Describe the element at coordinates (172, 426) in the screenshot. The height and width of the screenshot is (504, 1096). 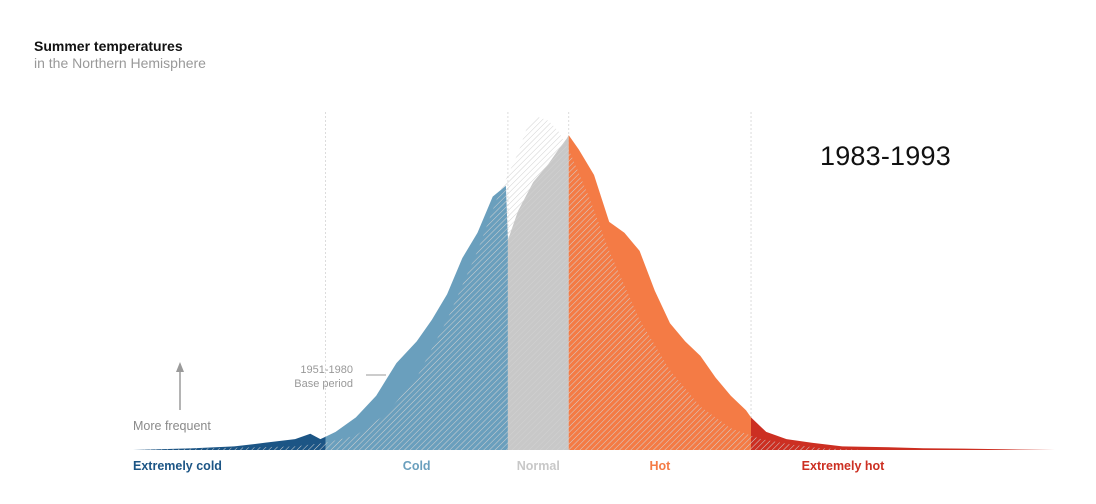
I see `more-frequent-label: More frequent` at that location.